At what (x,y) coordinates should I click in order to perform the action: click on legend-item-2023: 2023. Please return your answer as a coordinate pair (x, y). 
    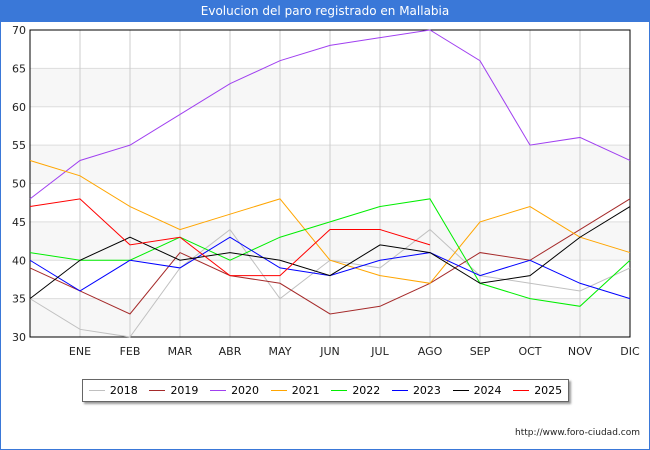
    Looking at the image, I should click on (416, 390).